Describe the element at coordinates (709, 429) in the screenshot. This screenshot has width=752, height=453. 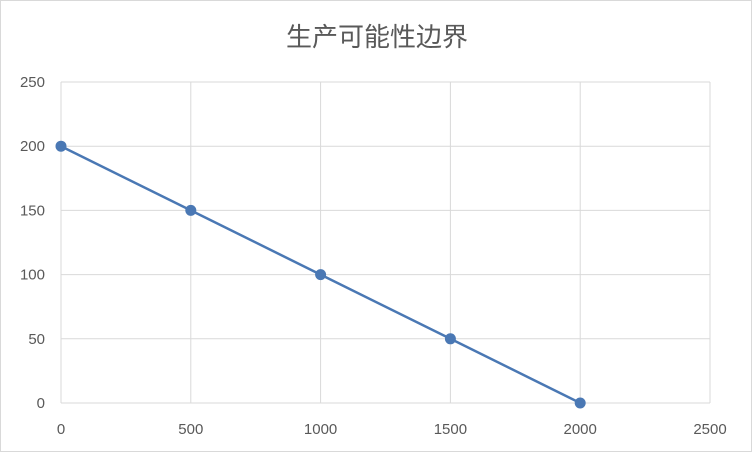
I see `x-tick-label: 2500` at that location.